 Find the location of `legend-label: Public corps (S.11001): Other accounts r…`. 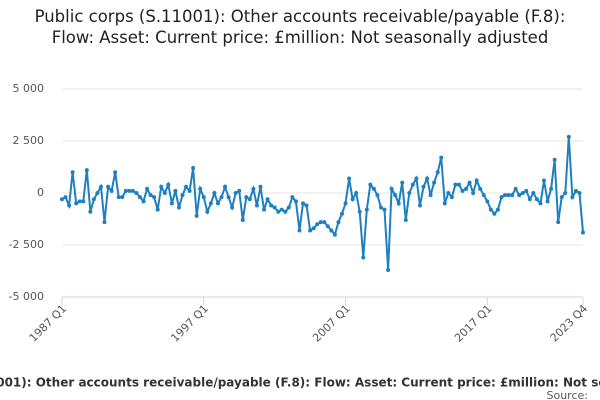

legend-label: Public corps (S.11001): Other accounts r… is located at coordinates (300, 383).